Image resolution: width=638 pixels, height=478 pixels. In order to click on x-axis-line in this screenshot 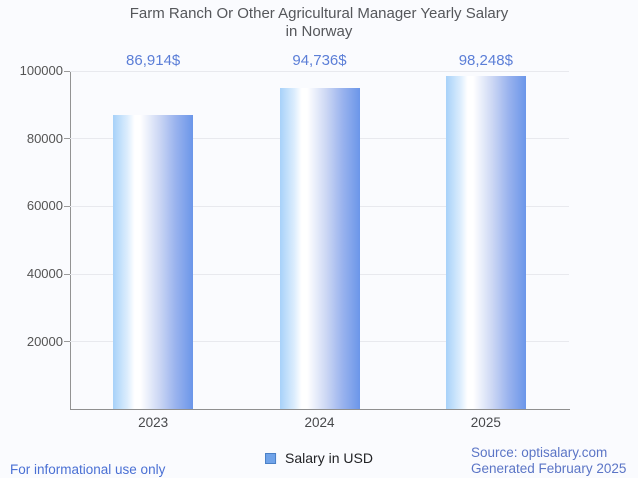, I will do `click(320, 409)`.